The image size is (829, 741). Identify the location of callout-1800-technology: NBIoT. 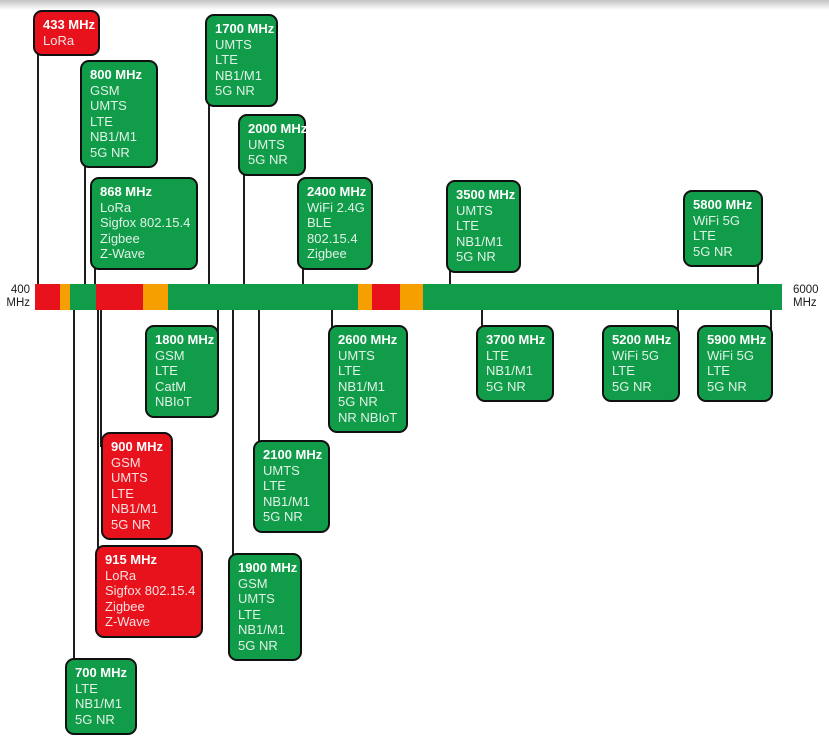
(173, 401).